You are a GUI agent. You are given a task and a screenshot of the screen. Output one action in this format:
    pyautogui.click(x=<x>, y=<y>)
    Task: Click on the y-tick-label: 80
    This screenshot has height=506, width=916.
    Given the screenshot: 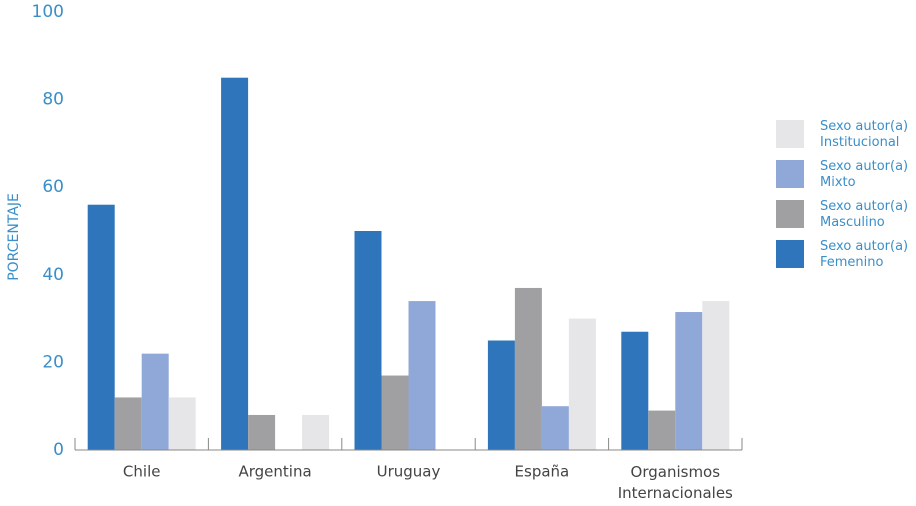 What is the action you would take?
    pyautogui.click(x=53, y=100)
    